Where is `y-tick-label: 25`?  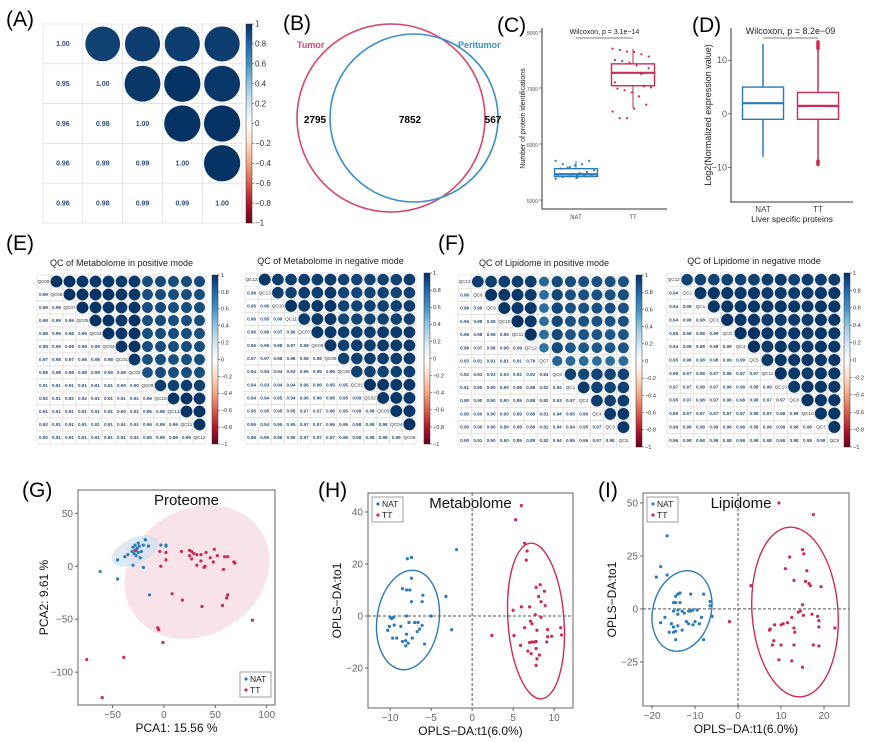 y-tick-label: 25 is located at coordinates (633, 556).